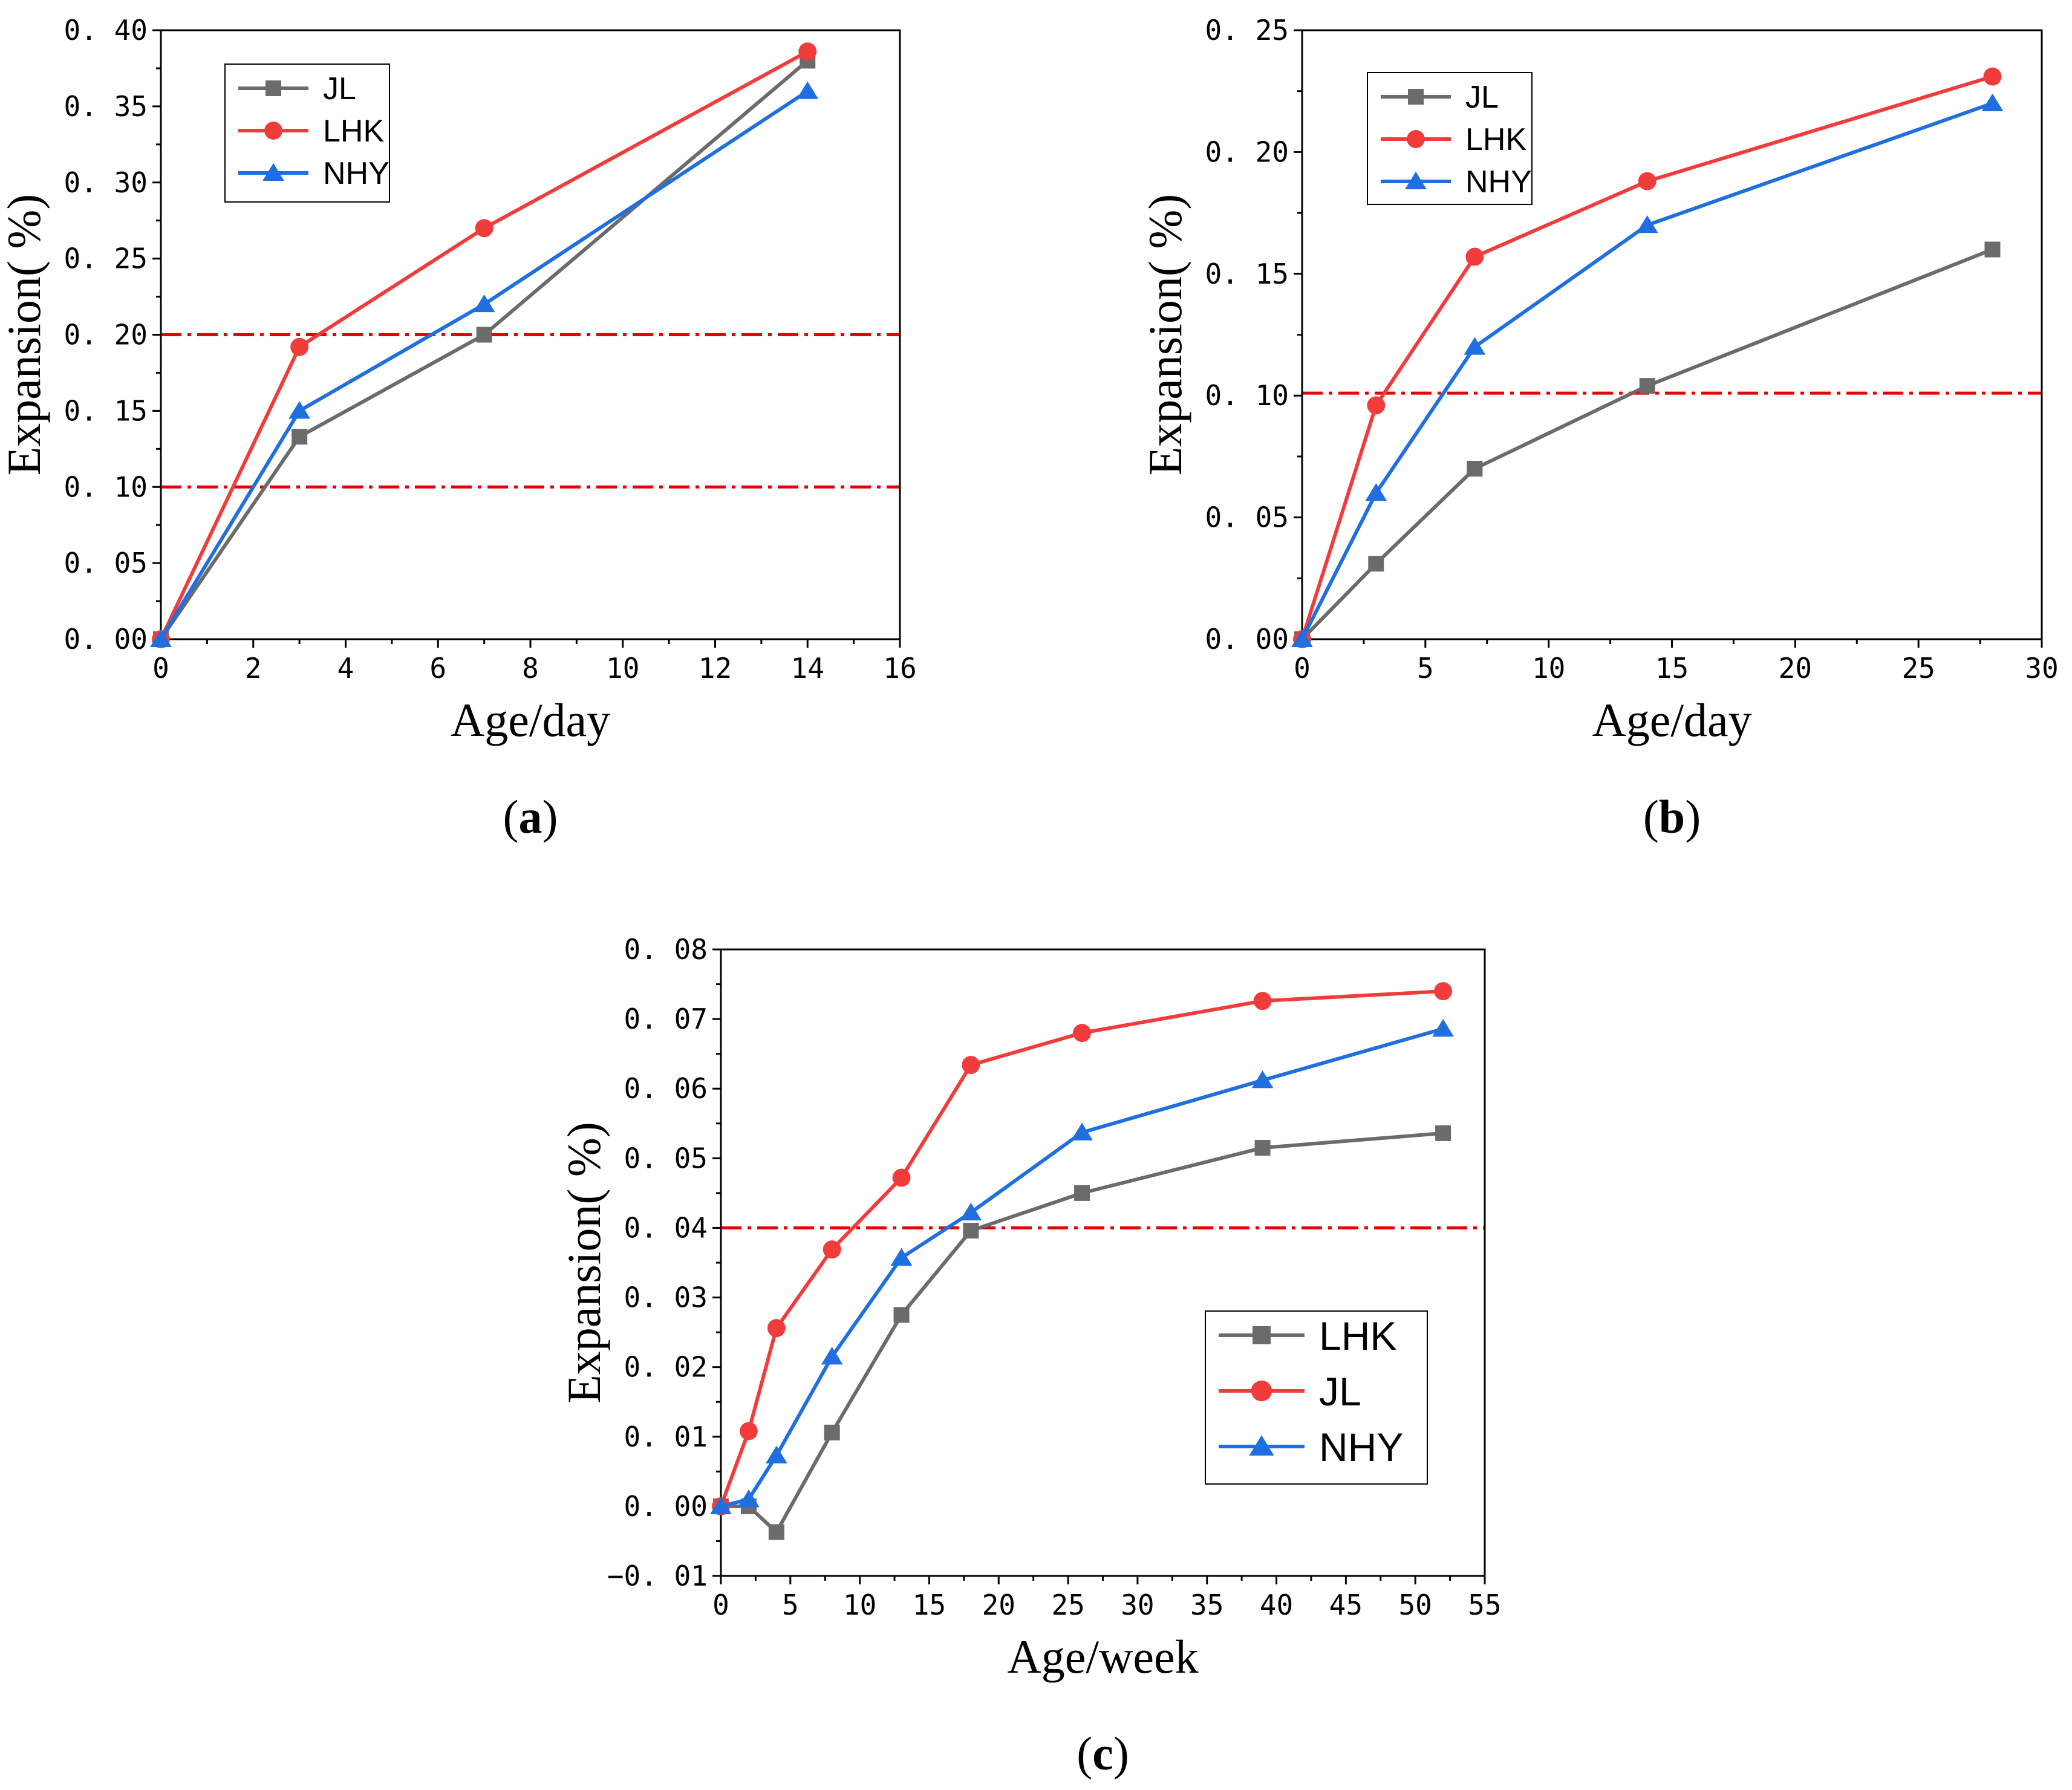  Describe the element at coordinates (1693, 816) in the screenshot. I see `caption-close: )` at that location.